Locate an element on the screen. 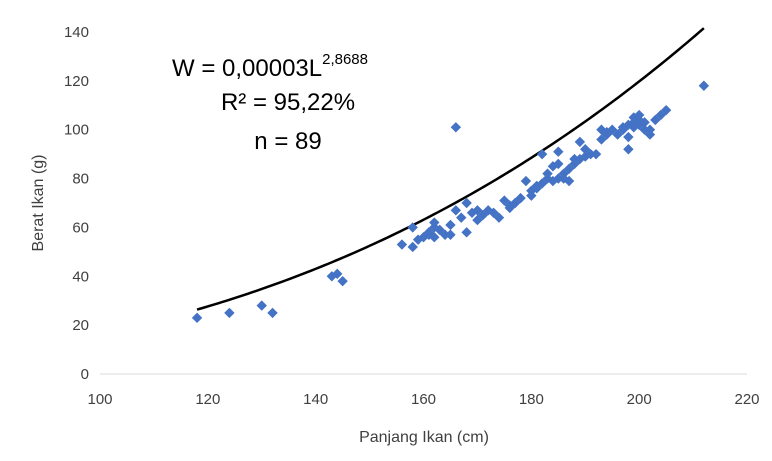 Image resolution: width=772 pixels, height=461 pixels. y-axis-title: Berat Ikan (g) is located at coordinates (38, 203).